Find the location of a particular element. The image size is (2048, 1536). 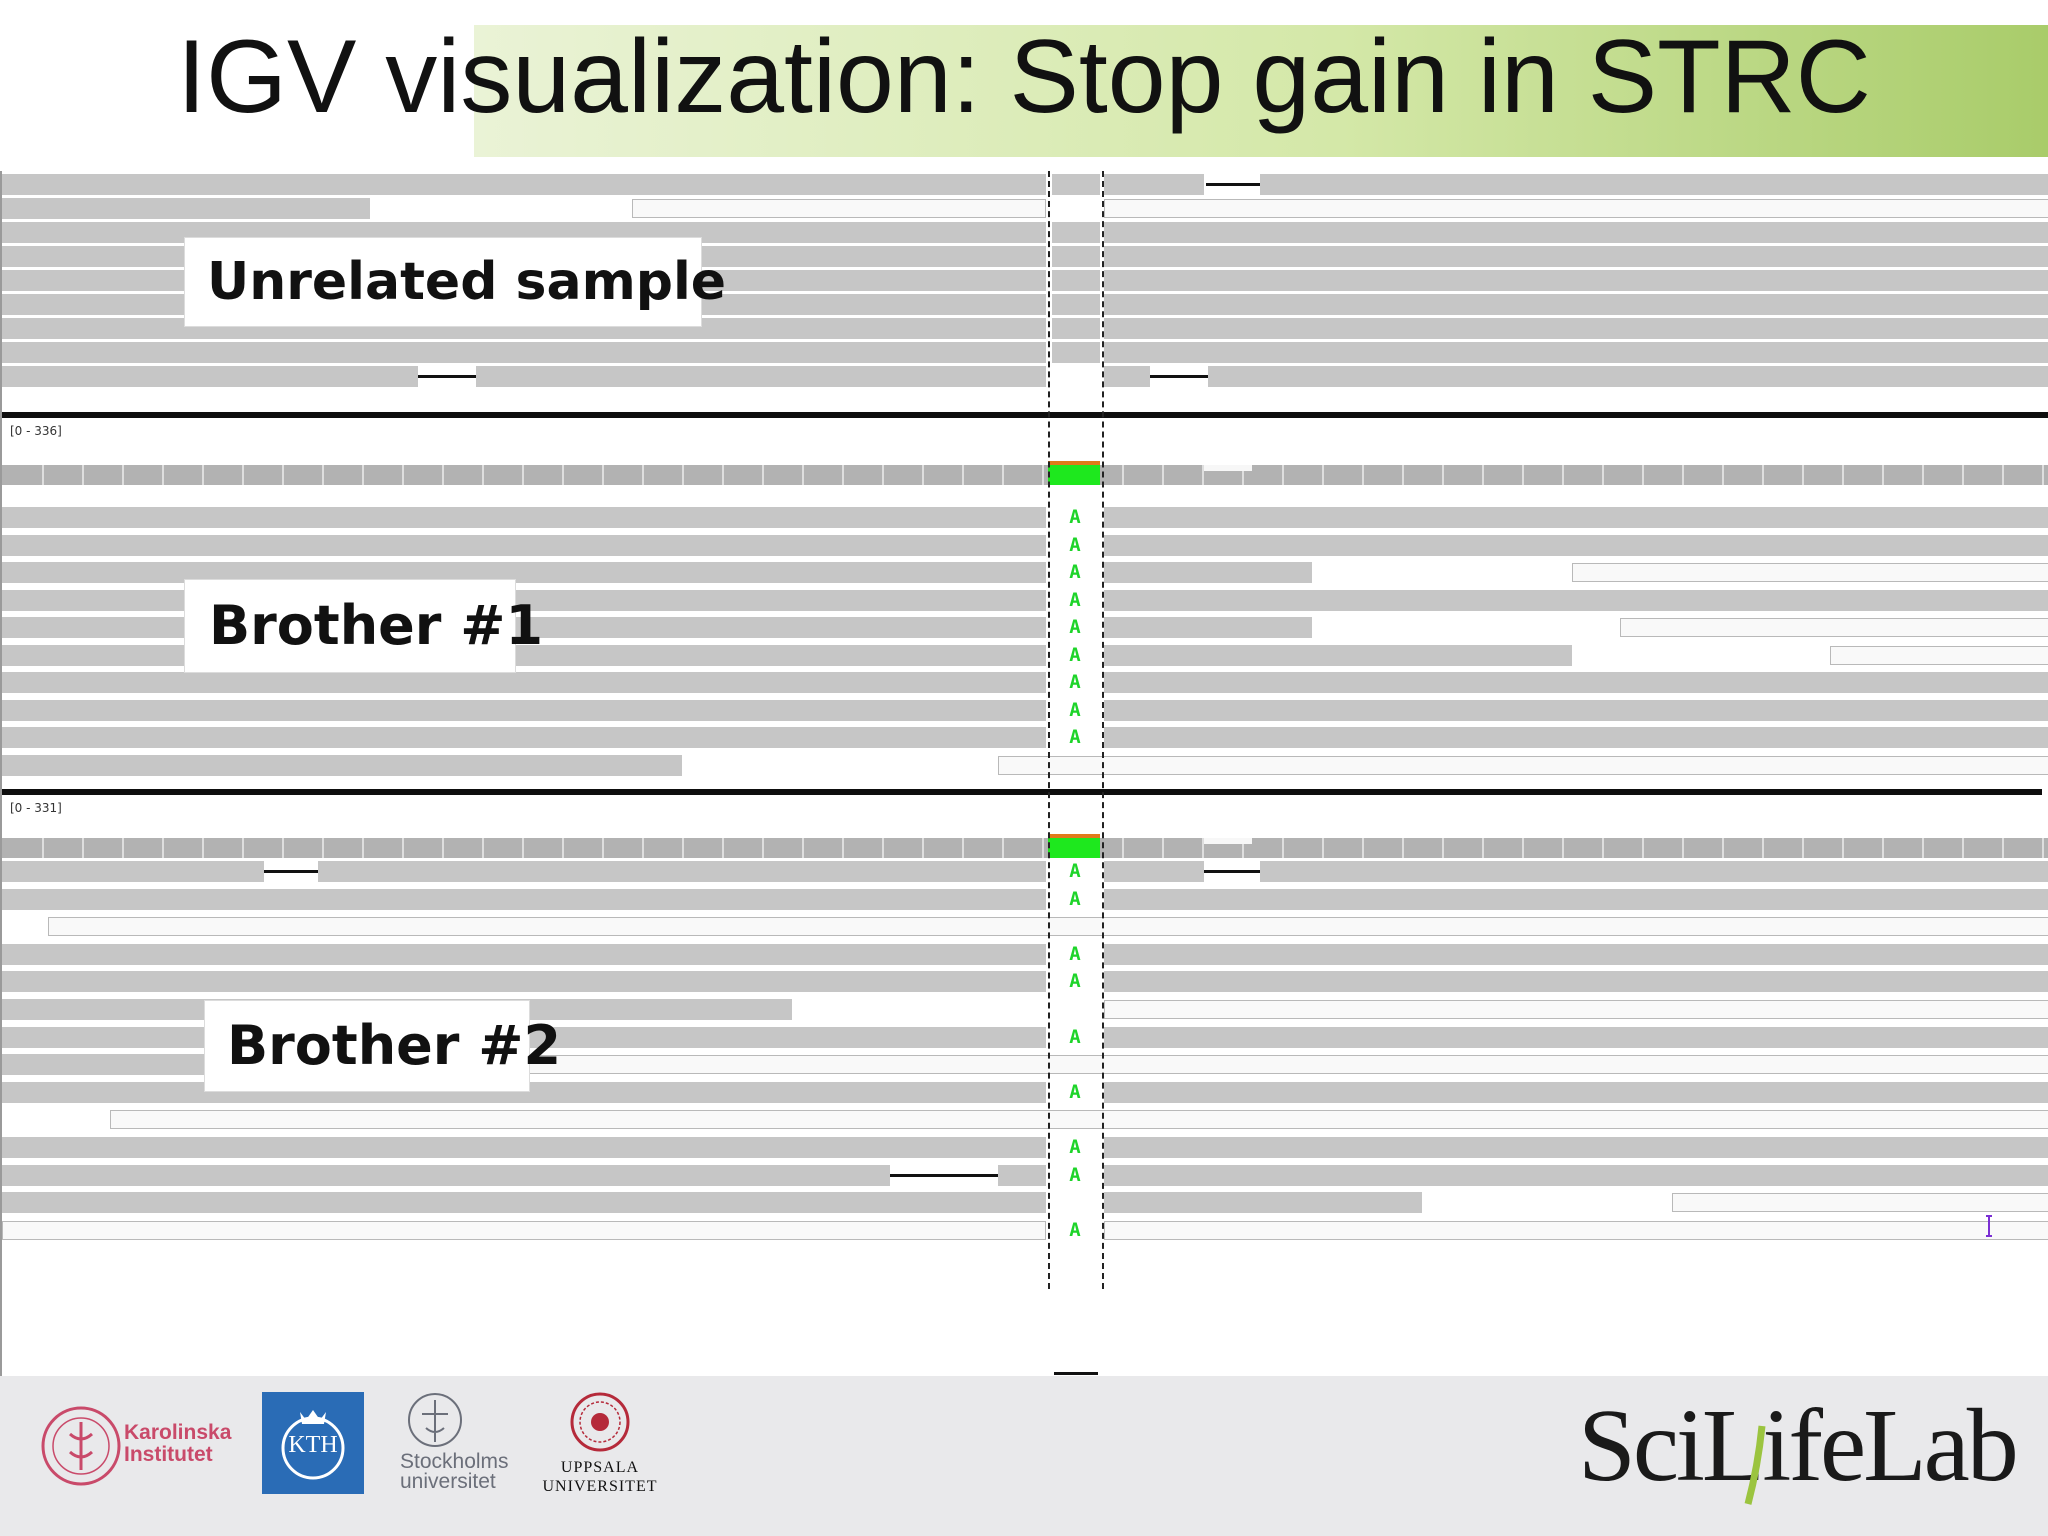

slide-title: IGV visualization: Stop gain in STRC is located at coordinates (1024, 77).